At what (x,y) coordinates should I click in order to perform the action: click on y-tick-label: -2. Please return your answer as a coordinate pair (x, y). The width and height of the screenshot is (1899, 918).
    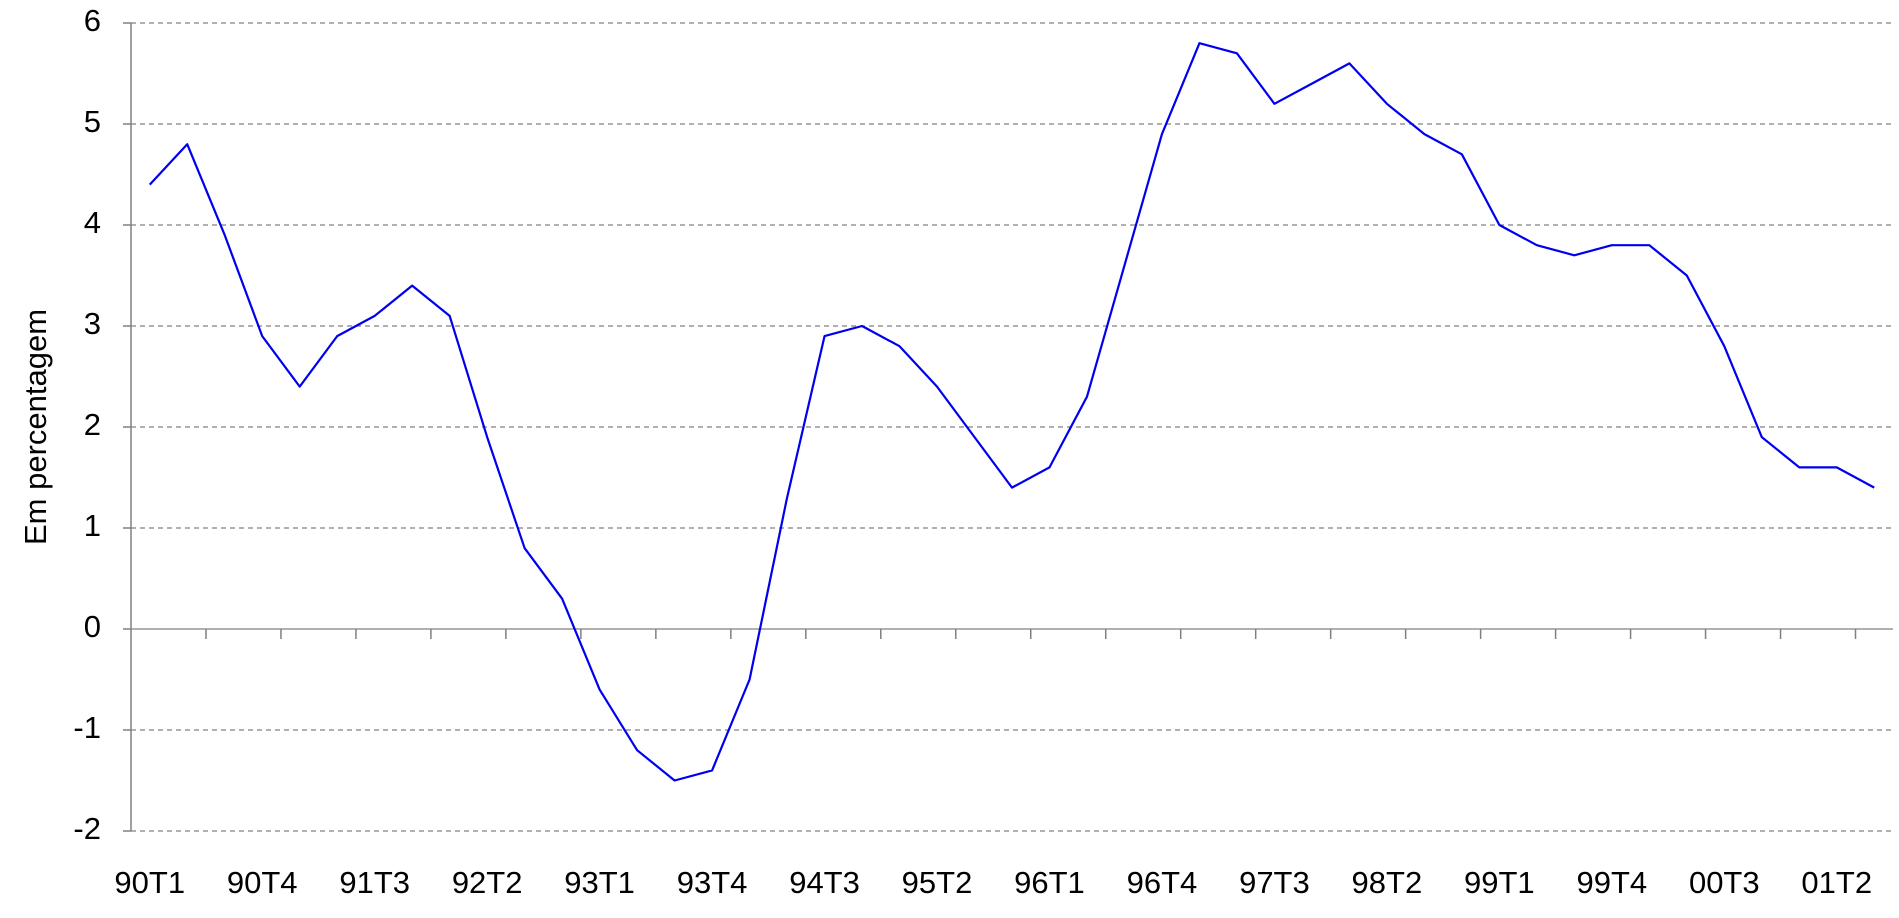
    Looking at the image, I should click on (87, 828).